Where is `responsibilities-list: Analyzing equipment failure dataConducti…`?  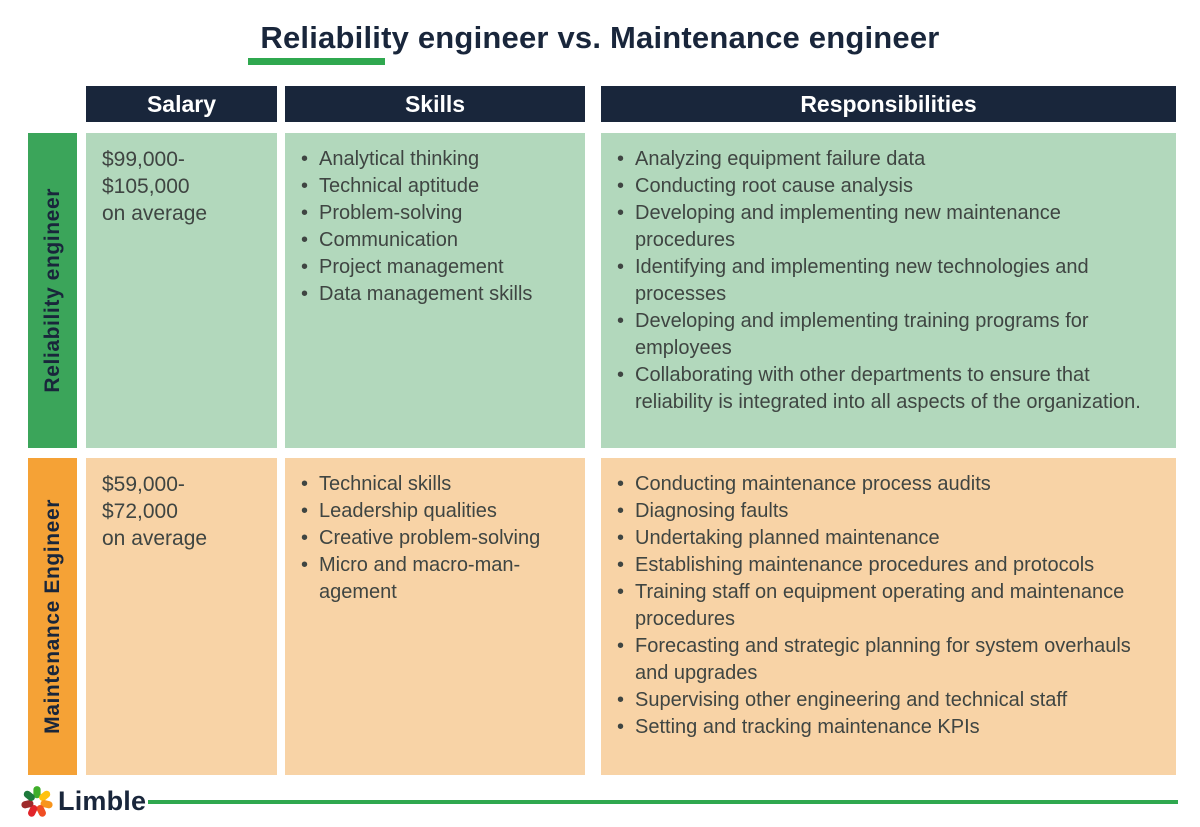
responsibilities-list: Analyzing equipment failure dataConducti… is located at coordinates (890, 281).